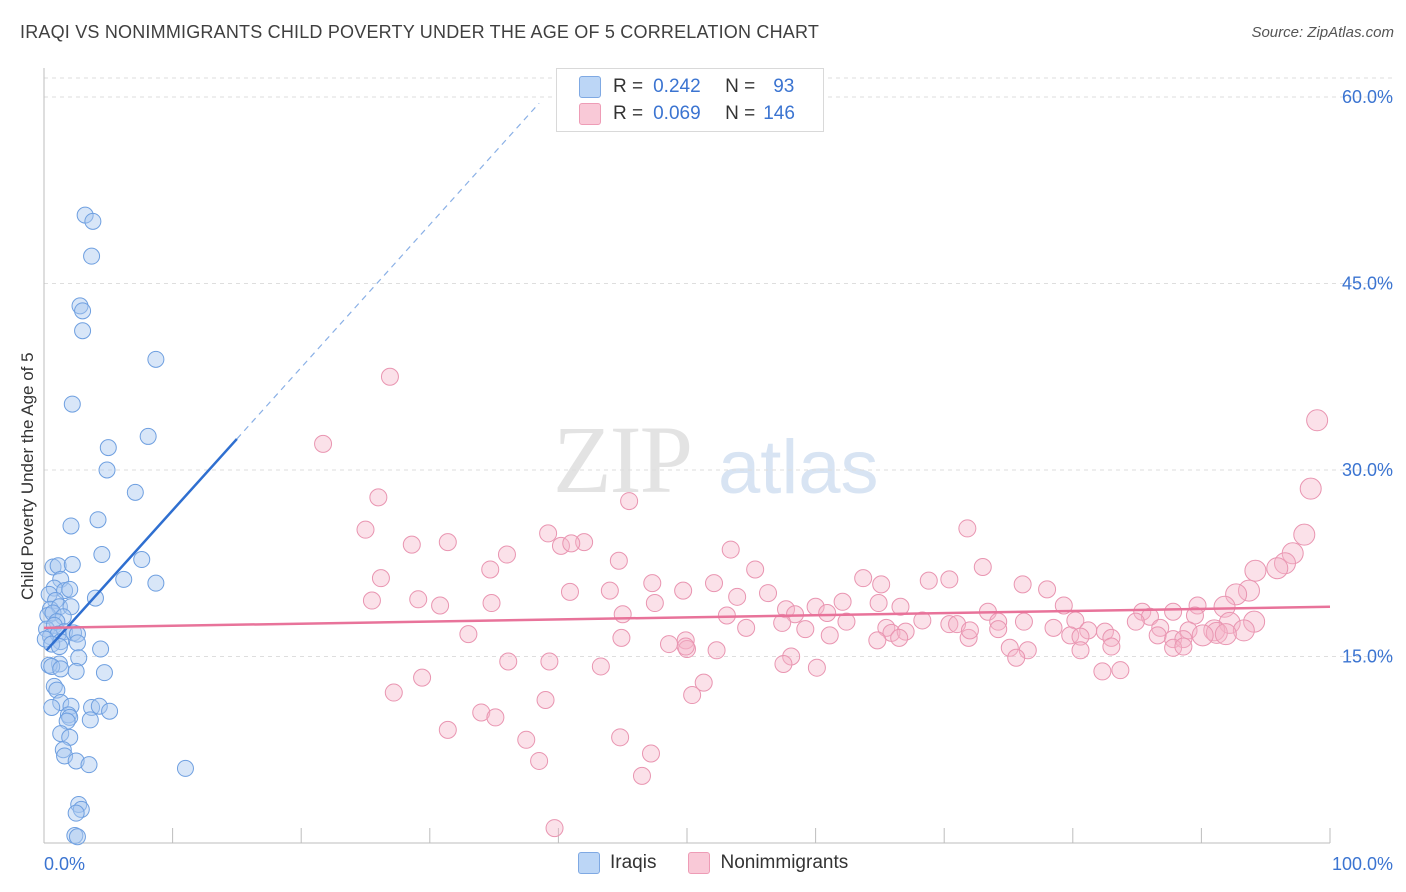 Image resolution: width=1406 pixels, height=892 pixels. Describe the element at coordinates (784, 86) in the screenshot. I see `legend-n-value-iraqis: 93` at that location.